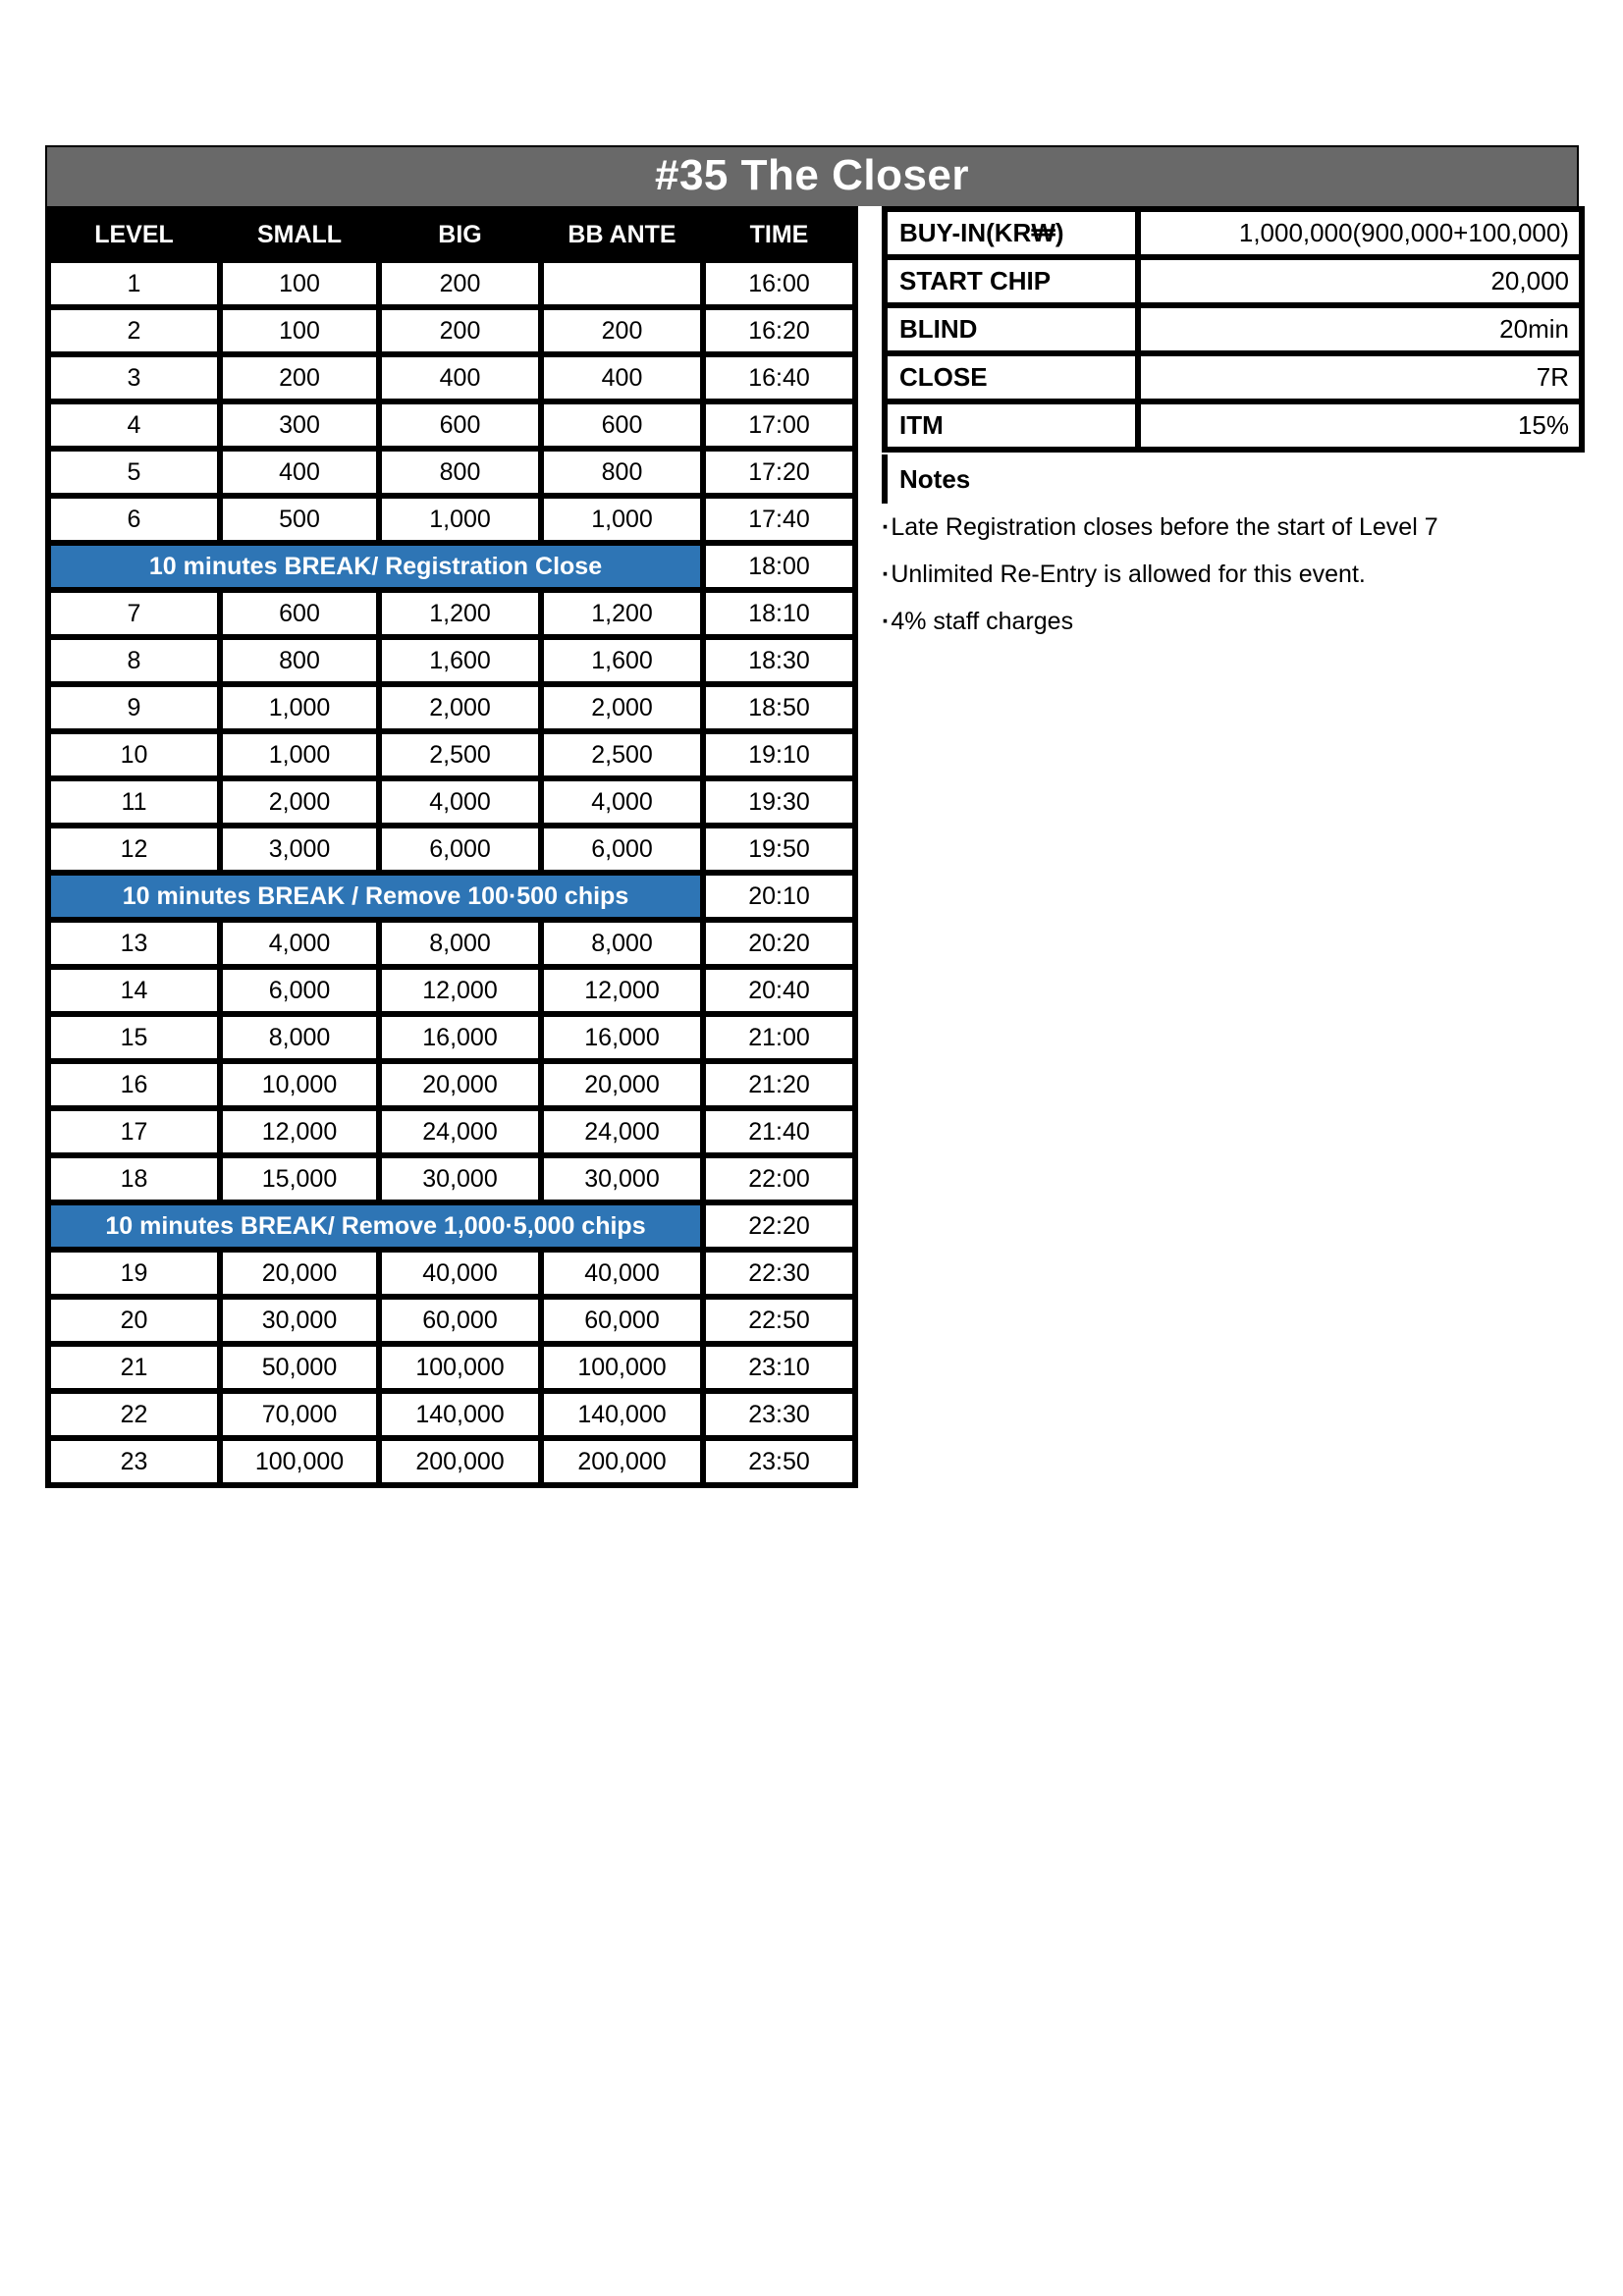  I want to click on level-cell: 17, so click(134, 1131).